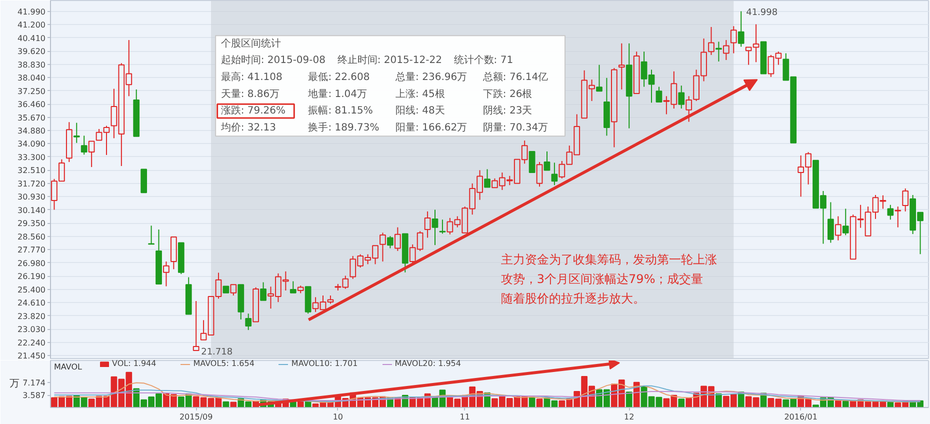 The width and height of the screenshot is (930, 424). Describe the element at coordinates (223, 363) in the screenshot. I see `legend-label: MAVOL5: 1.654` at that location.